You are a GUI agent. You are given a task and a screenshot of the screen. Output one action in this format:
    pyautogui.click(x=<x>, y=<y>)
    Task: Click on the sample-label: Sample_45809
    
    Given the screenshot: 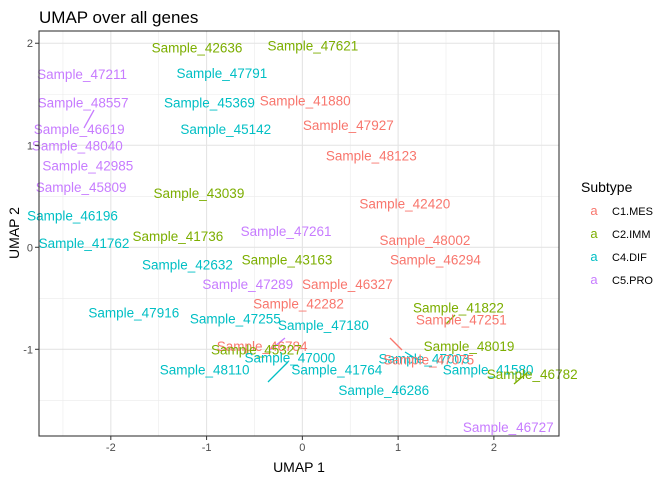 What is the action you would take?
    pyautogui.click(x=81, y=187)
    